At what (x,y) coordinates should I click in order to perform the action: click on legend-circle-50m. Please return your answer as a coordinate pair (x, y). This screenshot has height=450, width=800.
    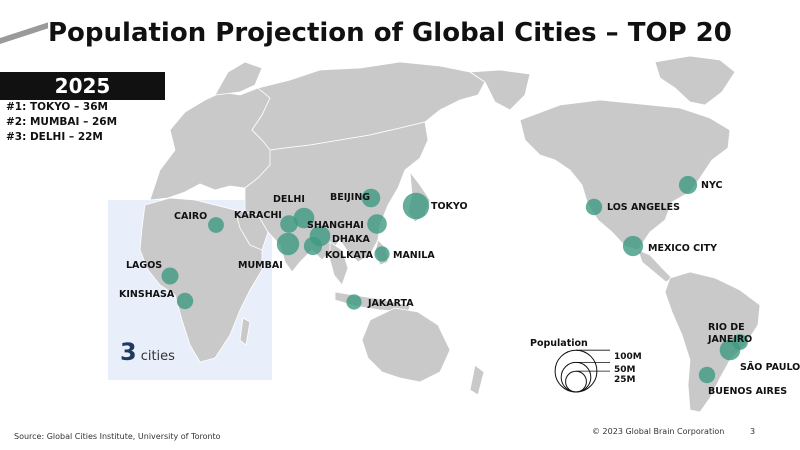
    Looking at the image, I should click on (576, 377).